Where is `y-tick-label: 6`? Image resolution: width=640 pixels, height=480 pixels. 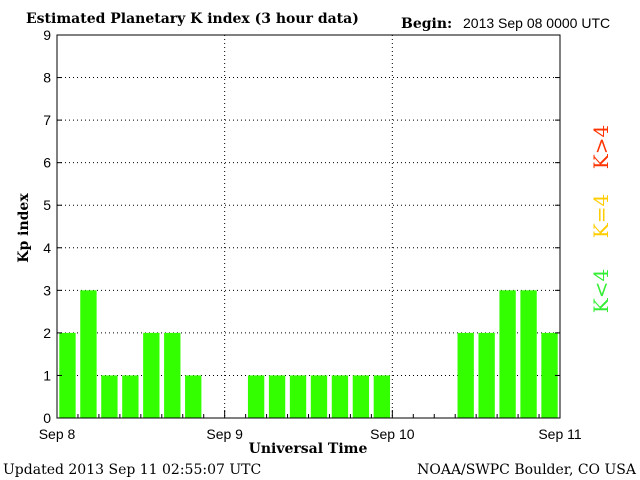
y-tick-label: 6 is located at coordinates (47, 163).